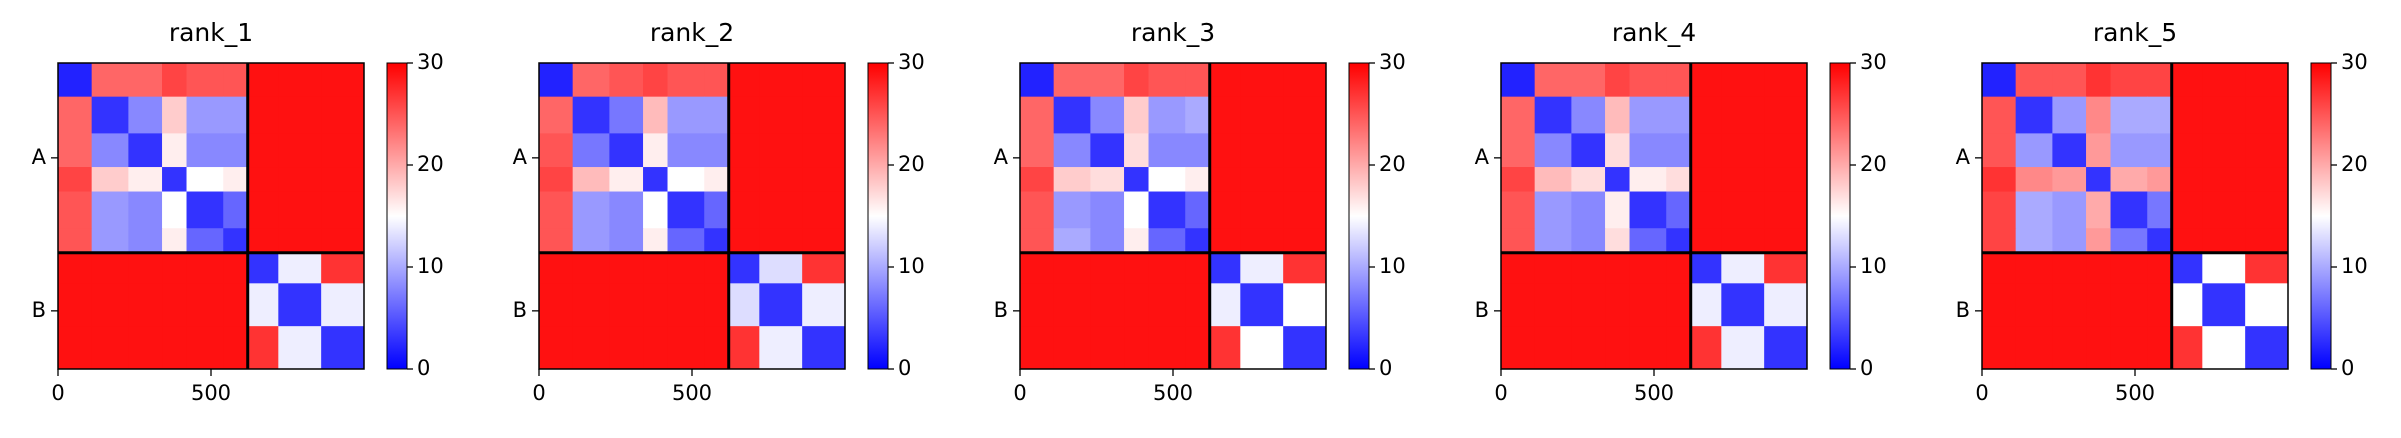 Image resolution: width=2401 pixels, height=438 pixels. What do you see at coordinates (1392, 62) in the screenshot?
I see `colorbar-tick-label: 30` at bounding box center [1392, 62].